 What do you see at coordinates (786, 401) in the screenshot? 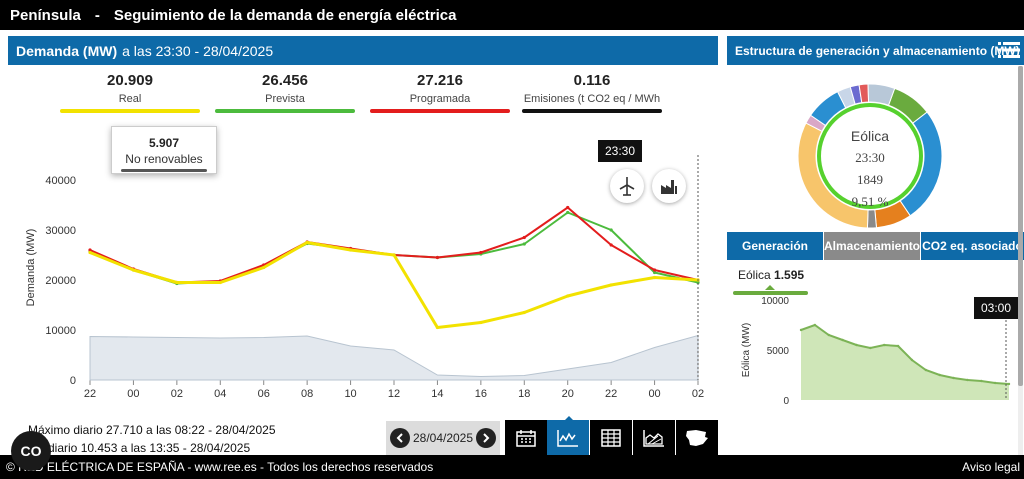
I see `y-tick-label: 0` at bounding box center [786, 401].